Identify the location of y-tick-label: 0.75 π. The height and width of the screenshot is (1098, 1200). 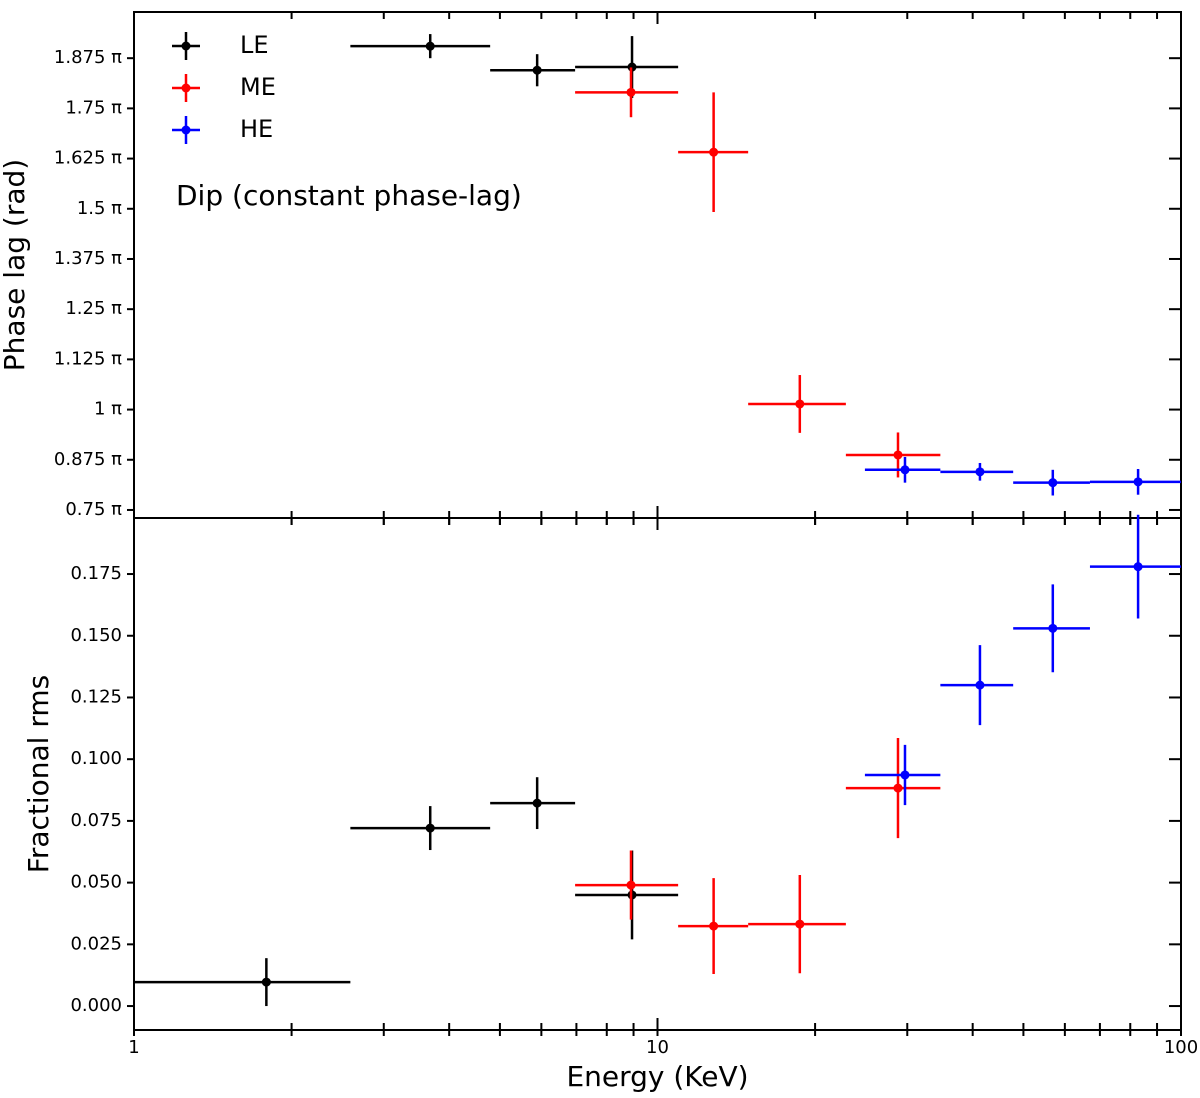
(93, 509).